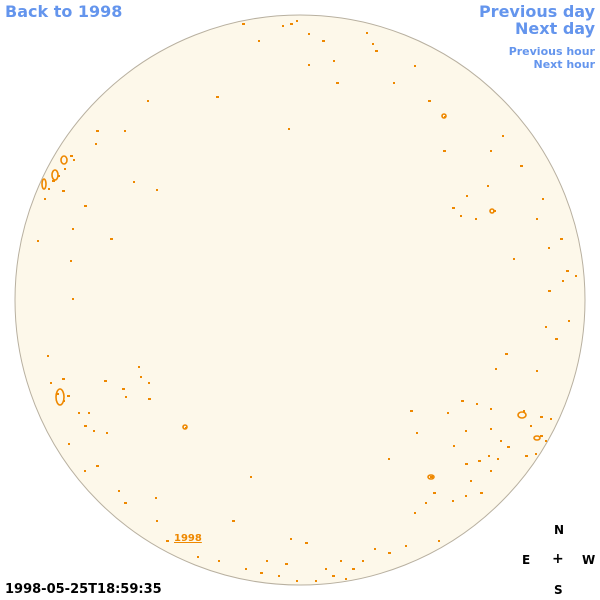  I want to click on compass-south: S, so click(558, 590).